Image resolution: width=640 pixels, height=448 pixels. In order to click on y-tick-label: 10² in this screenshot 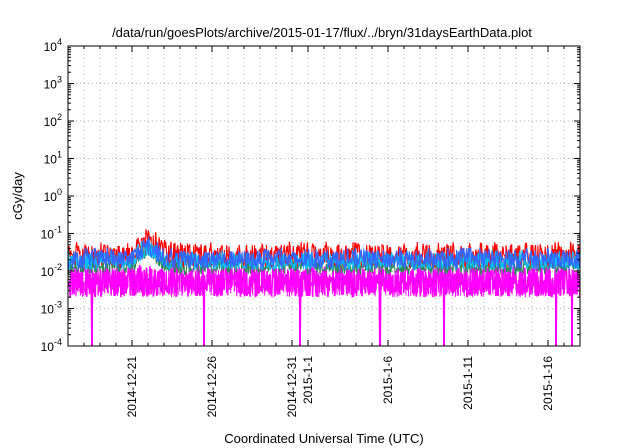, I will do `click(53, 120)`.